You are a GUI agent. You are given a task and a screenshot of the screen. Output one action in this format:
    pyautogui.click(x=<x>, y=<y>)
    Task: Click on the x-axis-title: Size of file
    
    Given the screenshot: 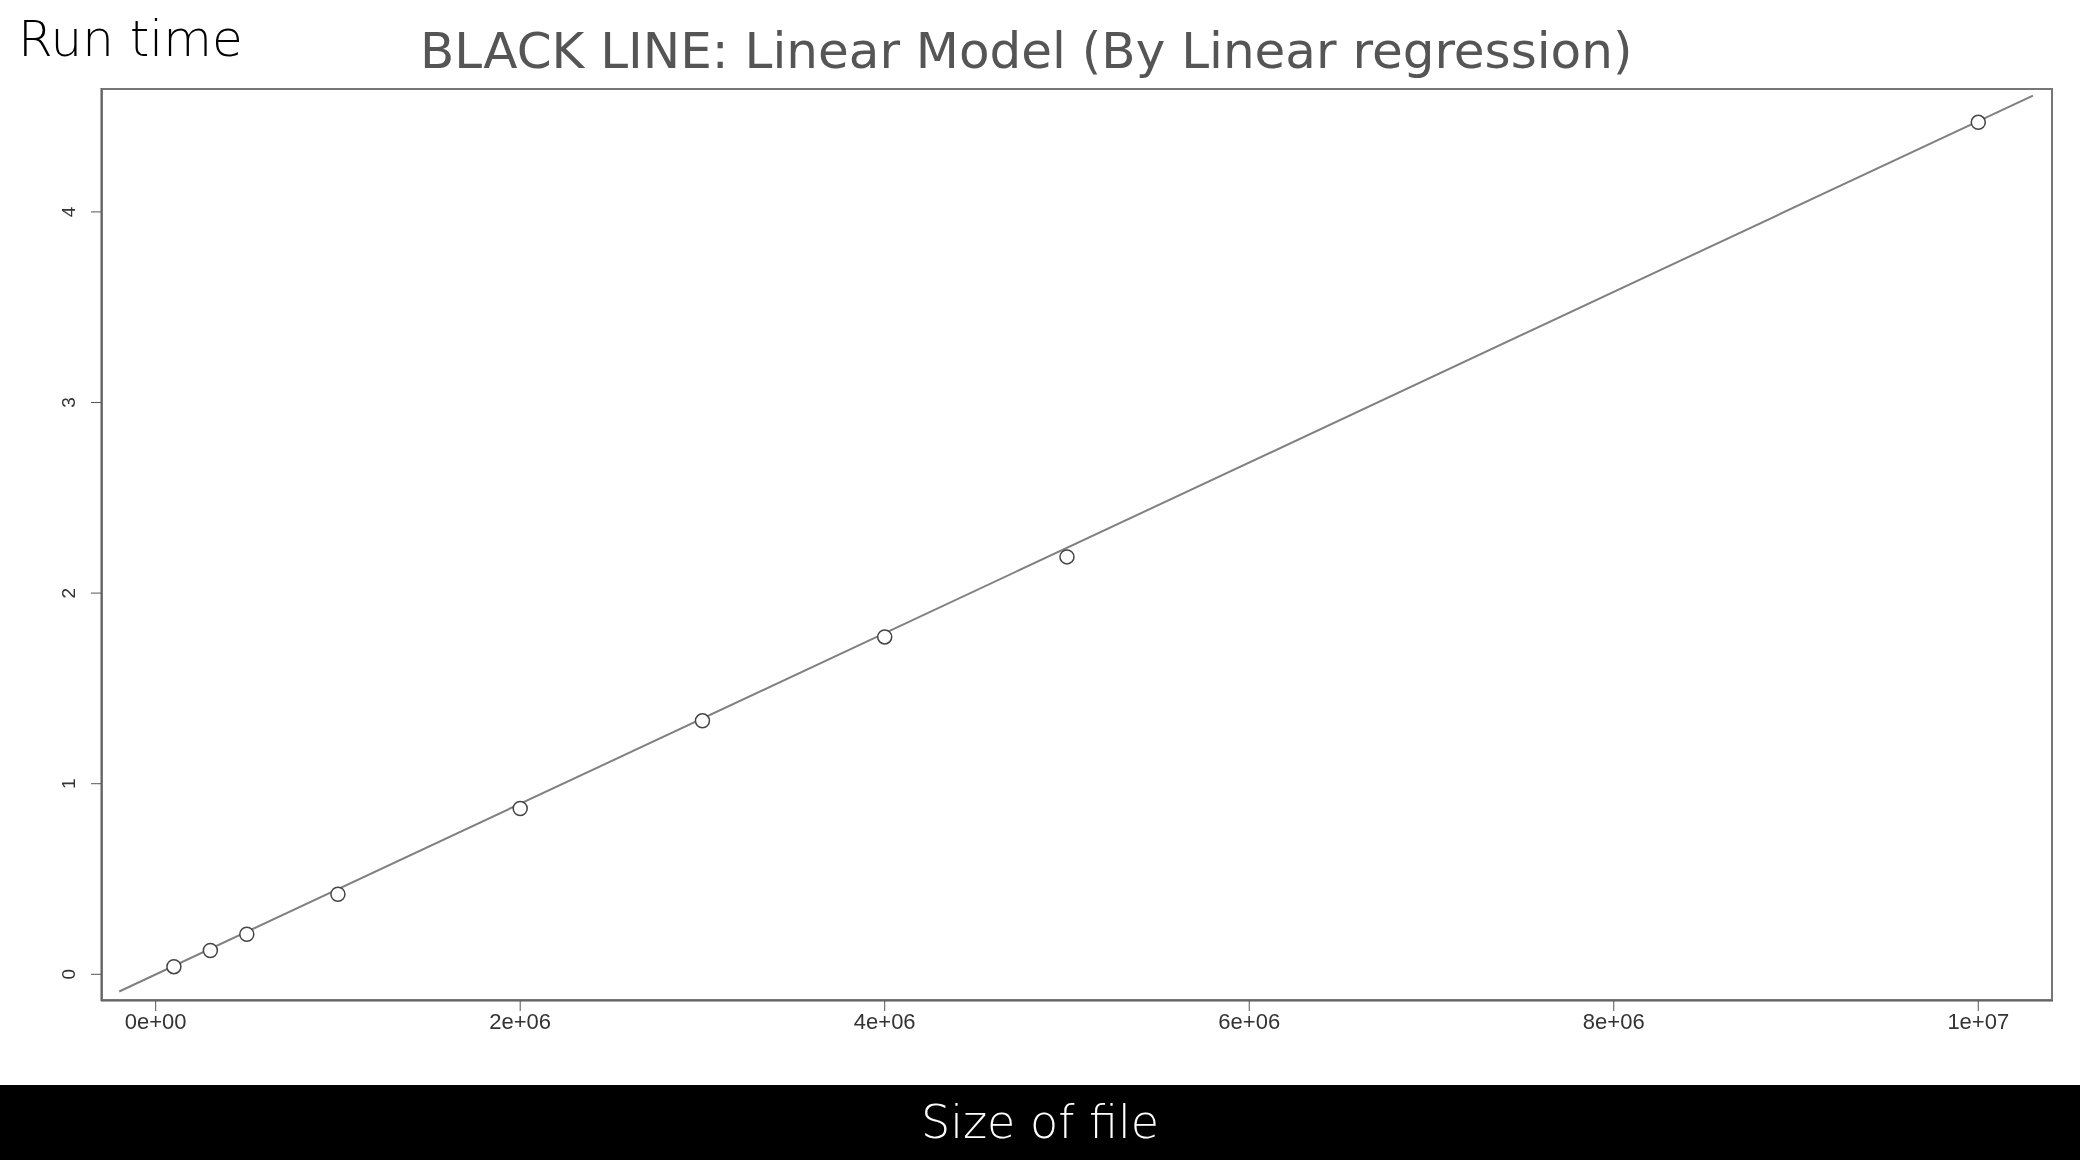 What is the action you would take?
    pyautogui.click(x=1040, y=1122)
    